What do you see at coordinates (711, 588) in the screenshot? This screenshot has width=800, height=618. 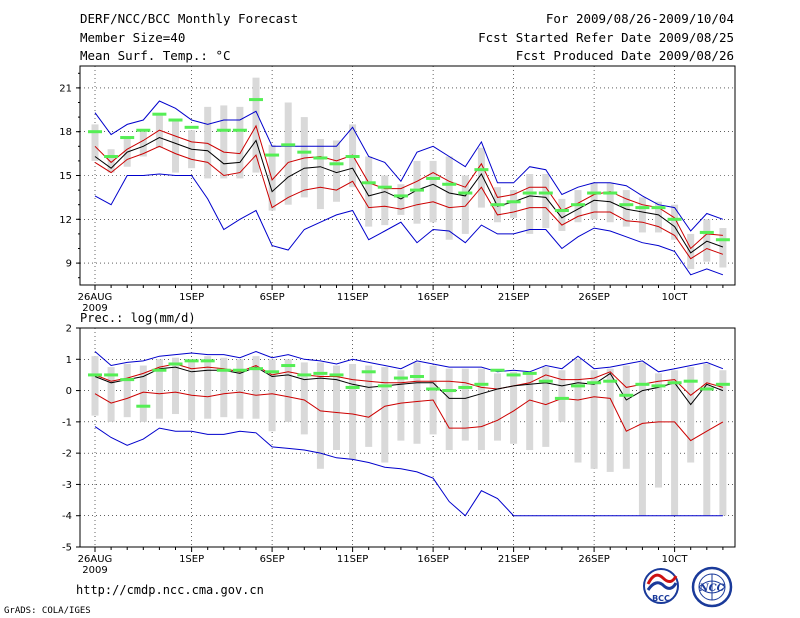 I see `ncc-logo-text: NCC` at bounding box center [711, 588].